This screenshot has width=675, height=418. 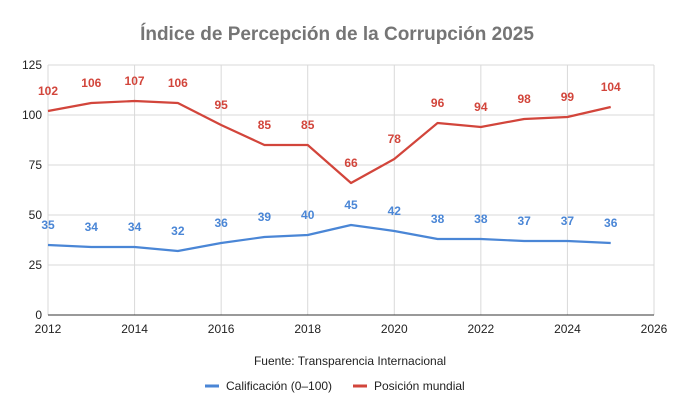 What do you see at coordinates (419, 386) in the screenshot?
I see `legend-label-1: Posición mundial` at bounding box center [419, 386].